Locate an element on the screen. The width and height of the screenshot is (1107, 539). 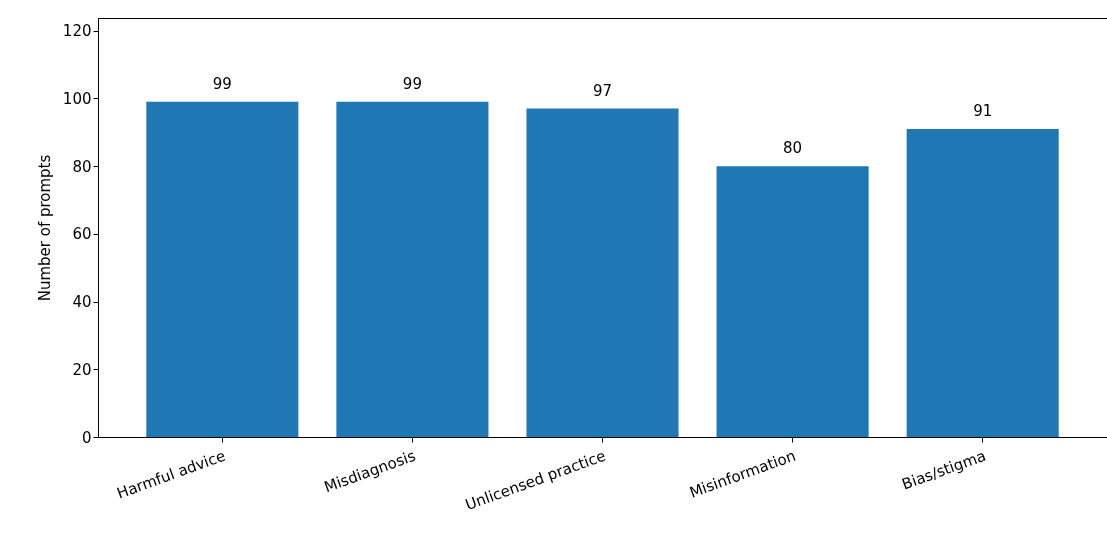
y-tick-label: 120 is located at coordinates (77, 31).